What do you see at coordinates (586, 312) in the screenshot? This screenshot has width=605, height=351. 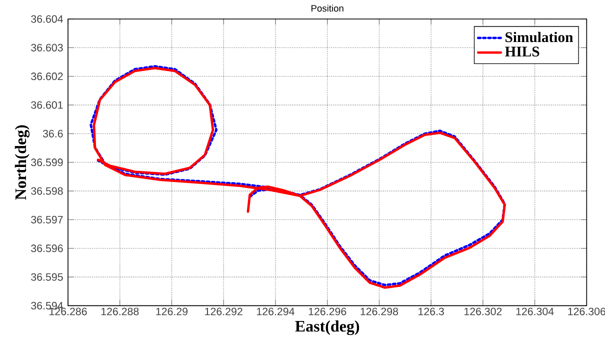 I see `x-tick-label: 126.306` at bounding box center [586, 312].